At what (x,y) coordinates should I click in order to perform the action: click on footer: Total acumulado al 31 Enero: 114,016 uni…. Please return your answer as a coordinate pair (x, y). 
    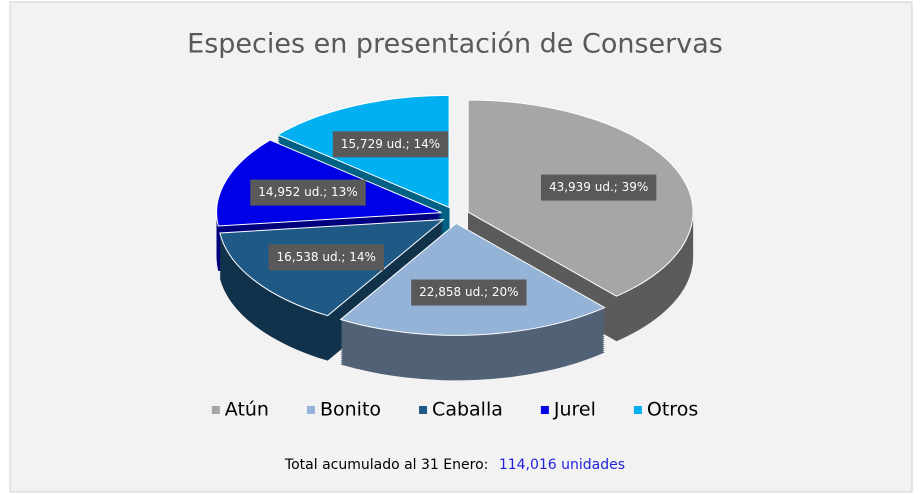
    Looking at the image, I should click on (454, 465).